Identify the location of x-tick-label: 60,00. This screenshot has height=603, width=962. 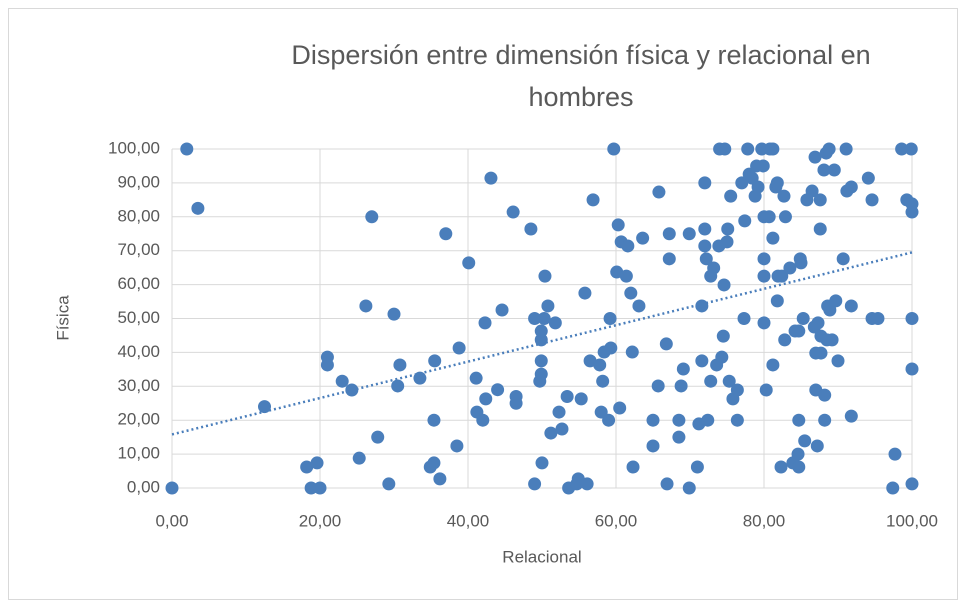
(616, 520).